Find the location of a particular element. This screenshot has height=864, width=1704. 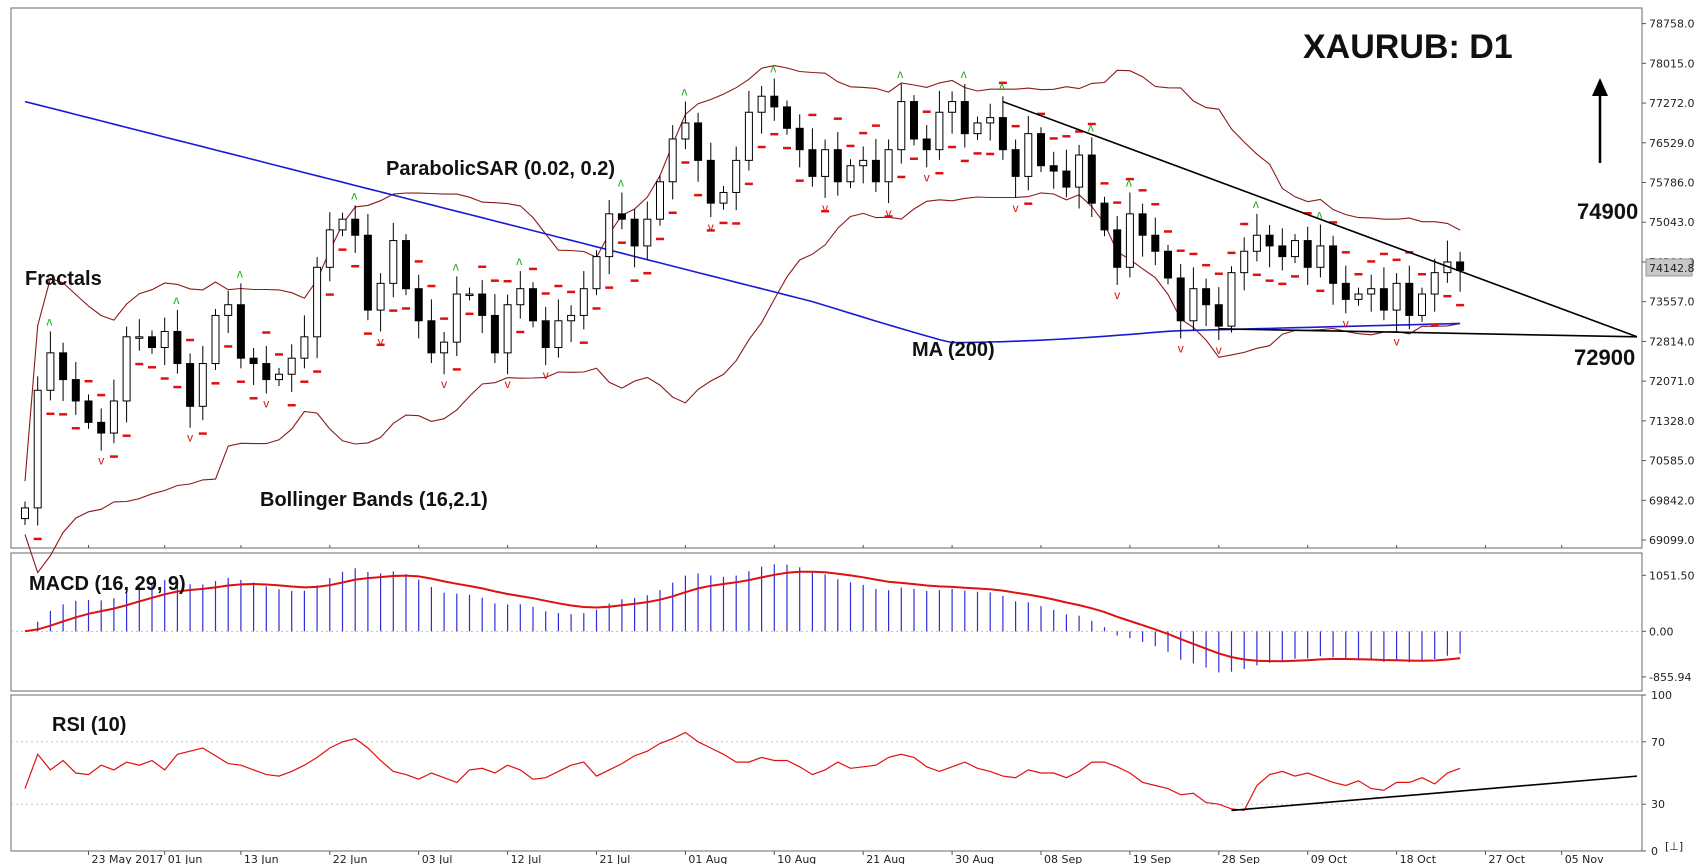

x-tick-label: 30 Aug is located at coordinates (974, 858).